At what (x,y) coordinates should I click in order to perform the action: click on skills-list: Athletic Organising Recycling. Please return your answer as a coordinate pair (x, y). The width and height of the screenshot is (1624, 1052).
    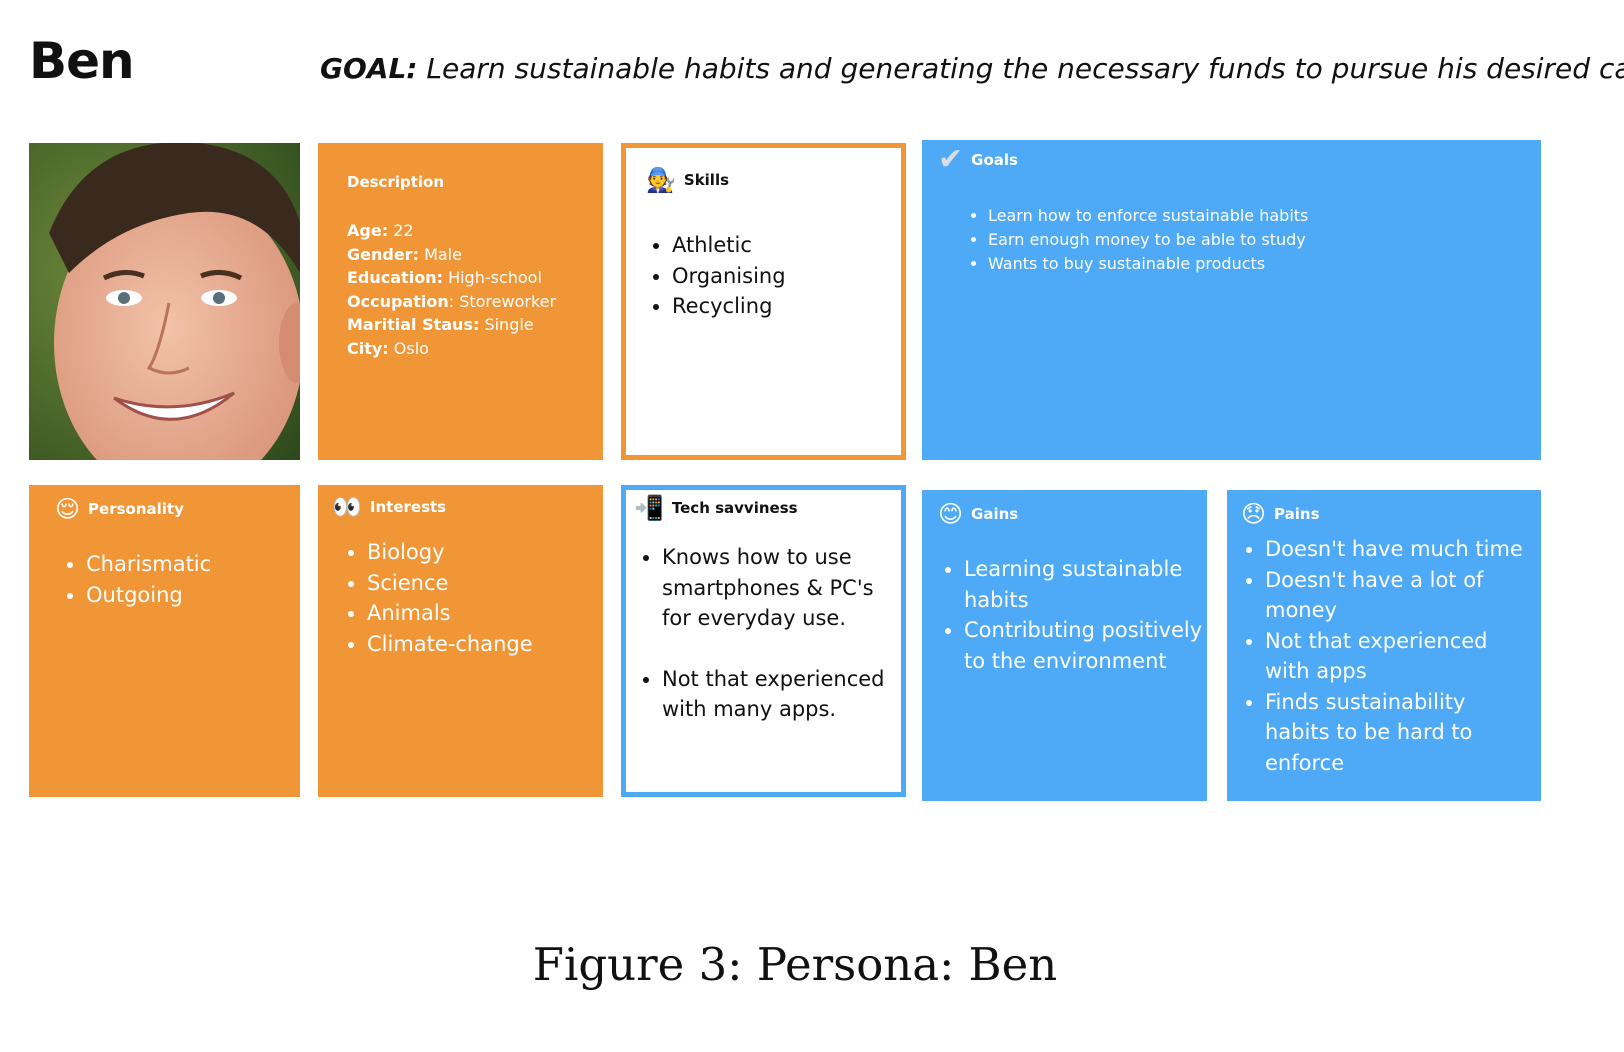
    Looking at the image, I should click on (716, 276).